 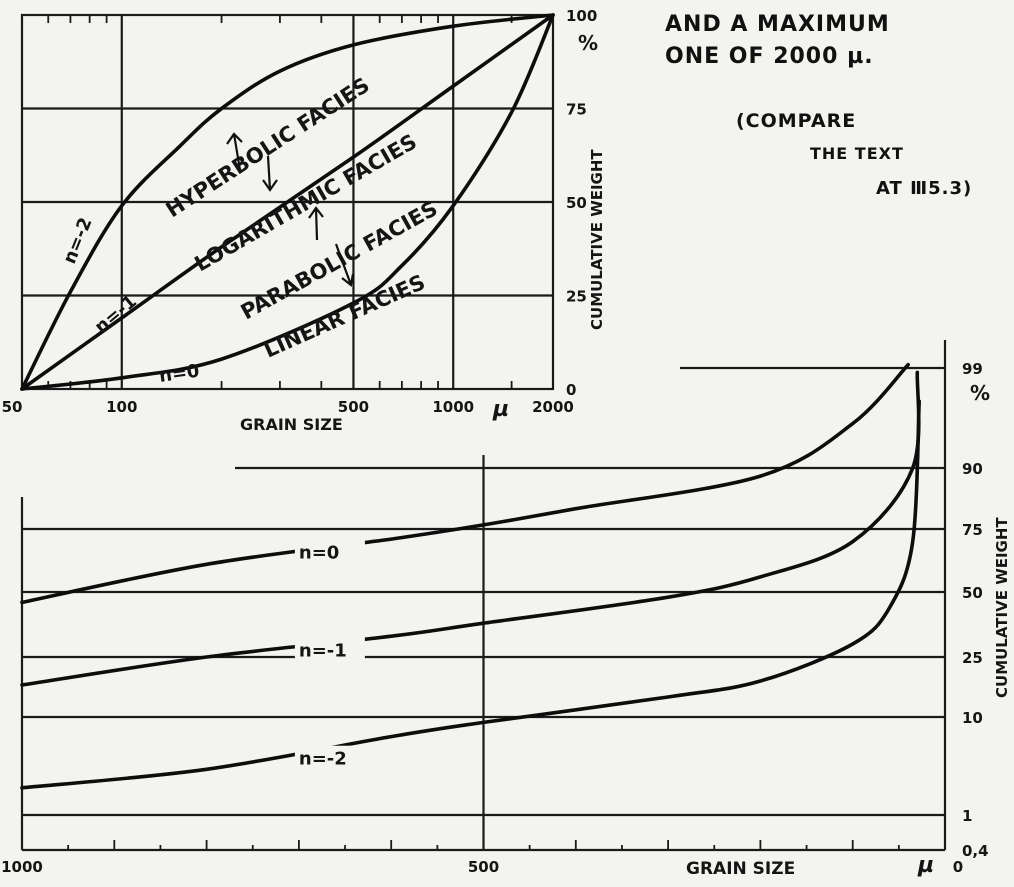 What do you see at coordinates (581, 16) in the screenshot?
I see `top-y-tick-label-100: 100` at bounding box center [581, 16].